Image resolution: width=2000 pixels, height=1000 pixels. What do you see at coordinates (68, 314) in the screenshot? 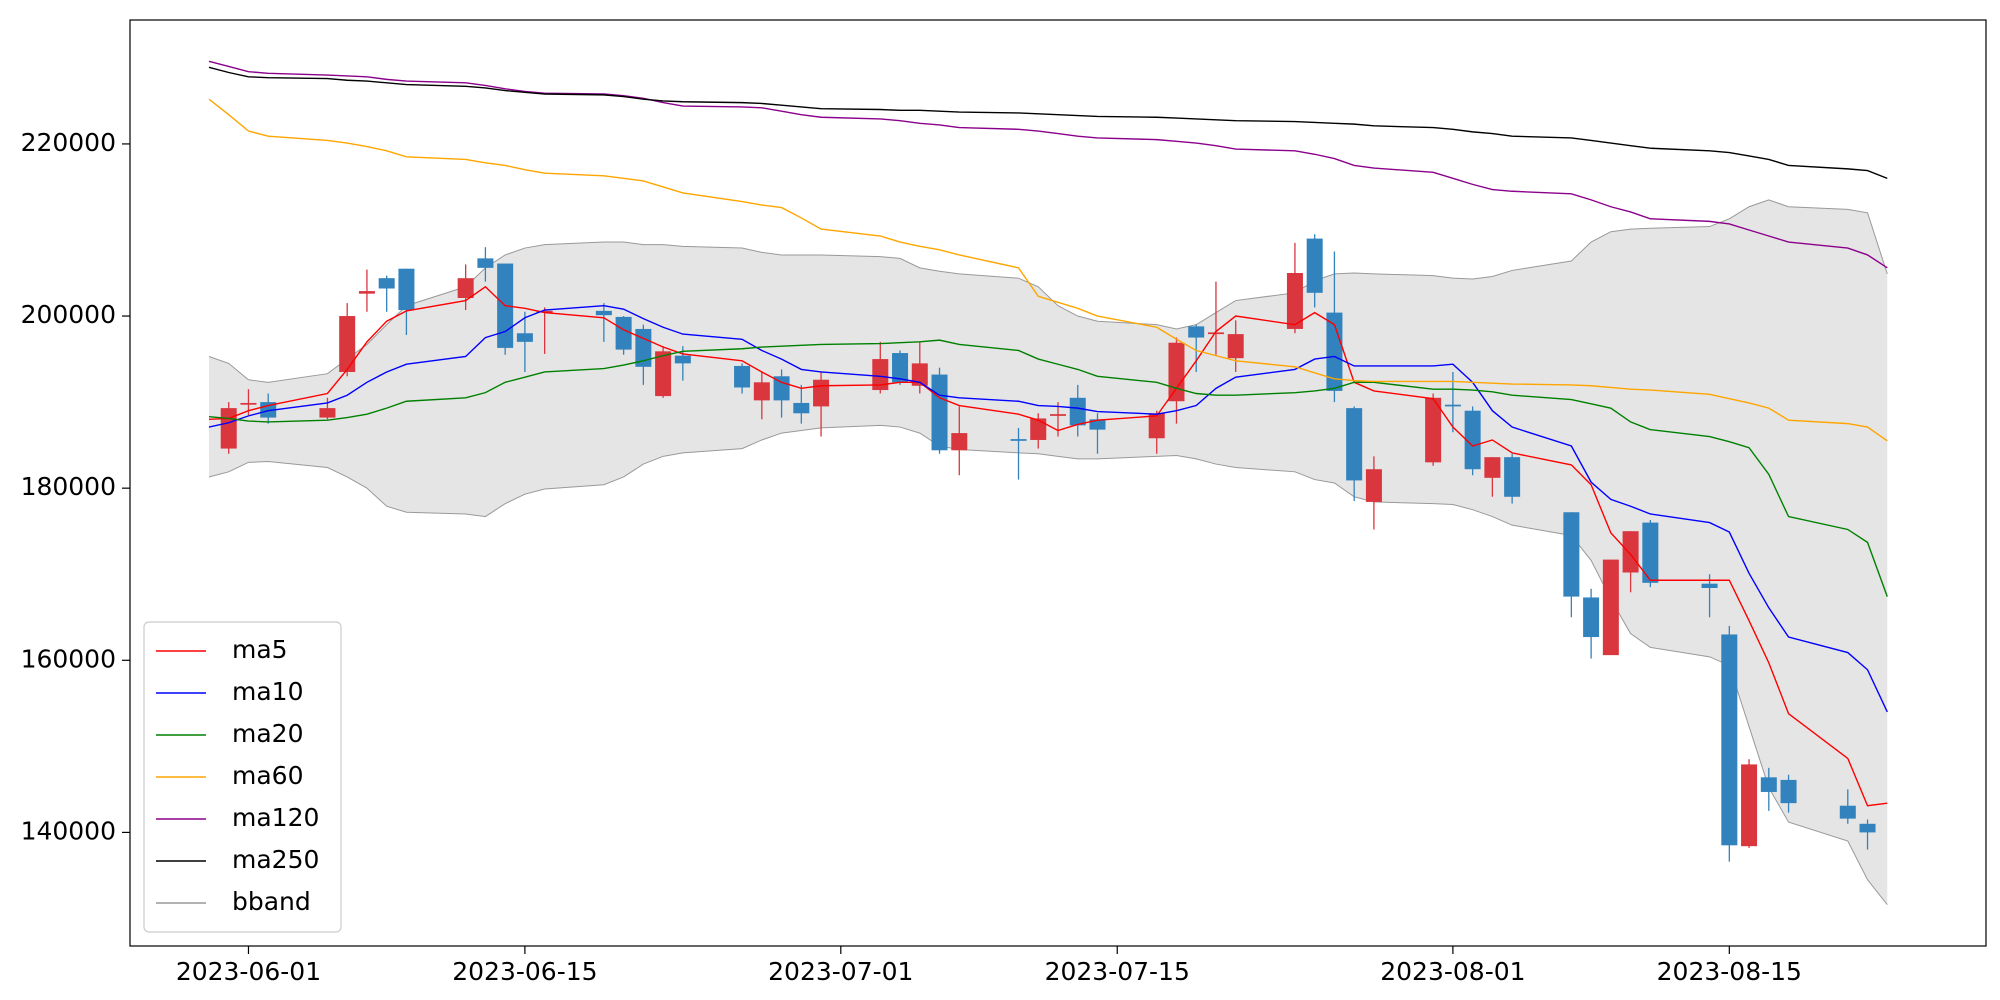
I see `y-tick-label: 200000` at bounding box center [68, 314].